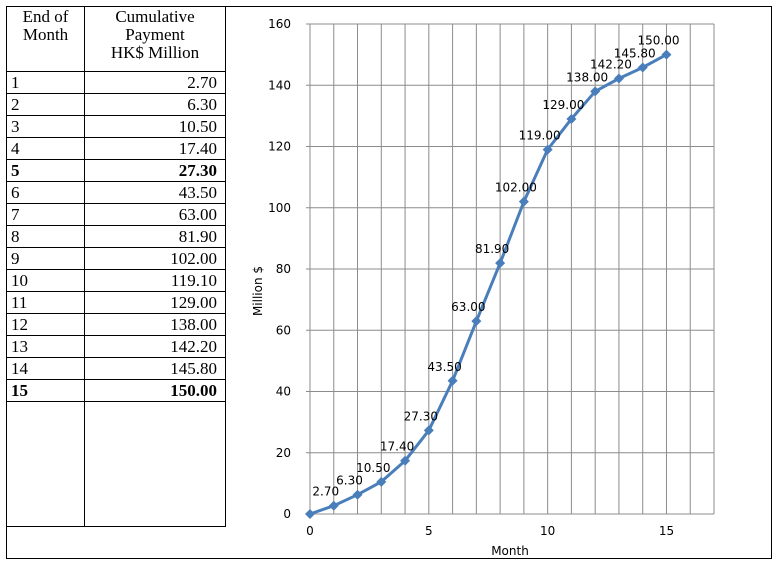  Describe the element at coordinates (45, 16) in the screenshot. I see `header-month-line: End of` at that location.